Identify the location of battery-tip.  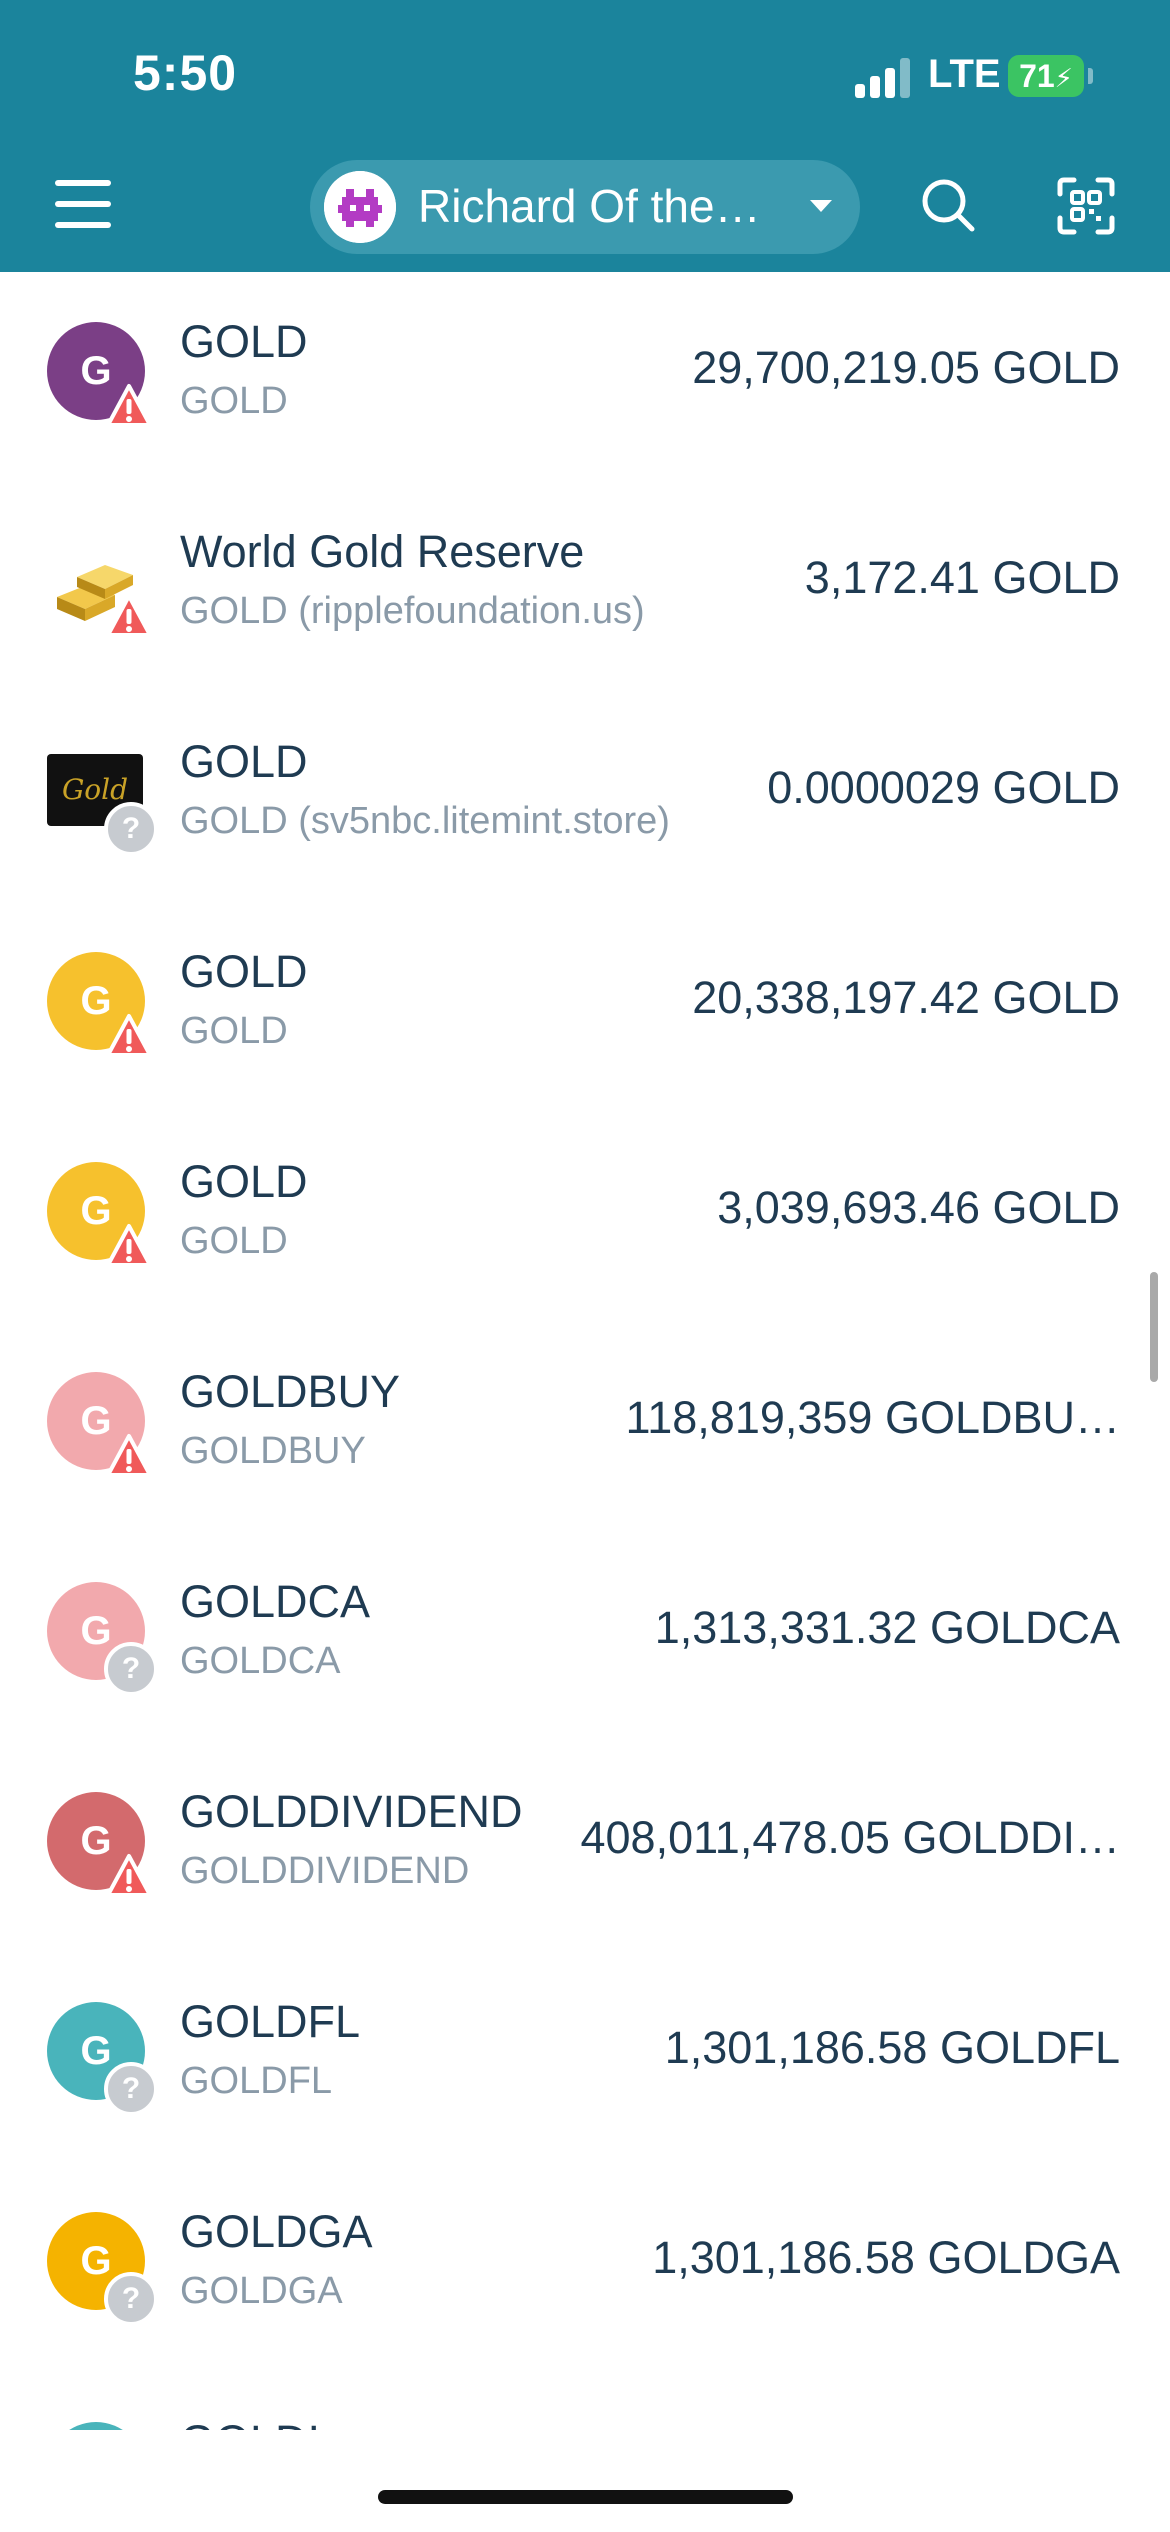
(1090, 76).